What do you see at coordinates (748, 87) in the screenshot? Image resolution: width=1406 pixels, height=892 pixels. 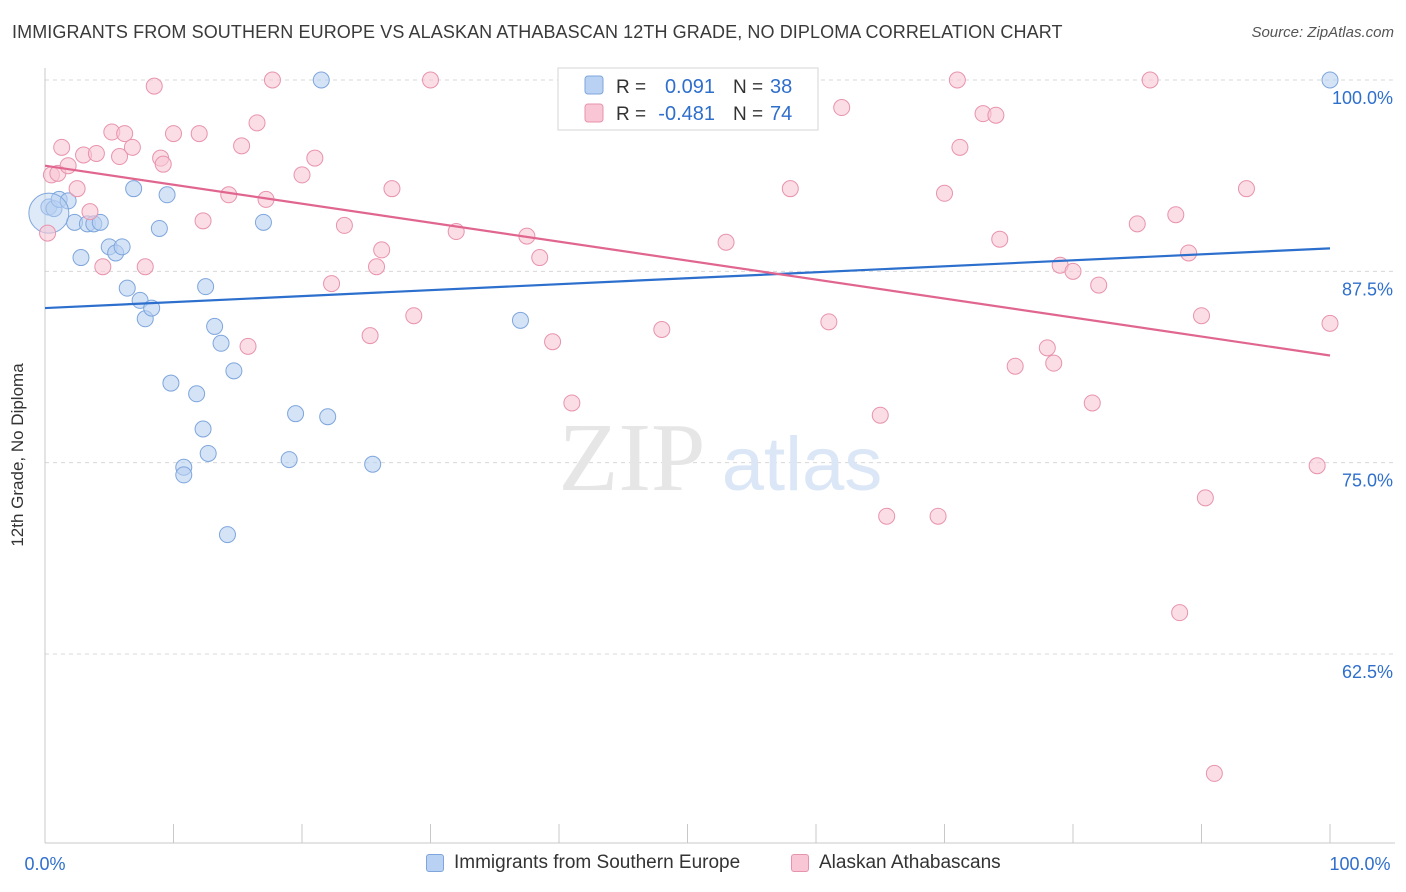 I see `stats-n-label: N =` at bounding box center [748, 87].